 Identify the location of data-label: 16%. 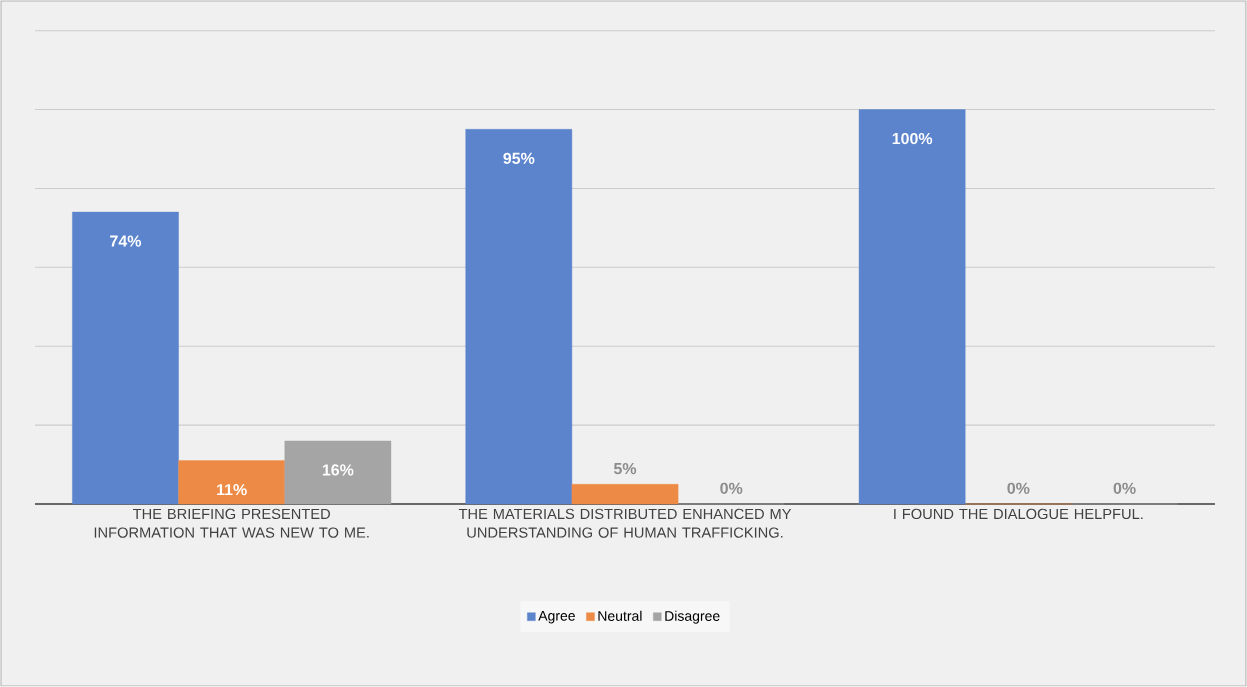
(338, 470).